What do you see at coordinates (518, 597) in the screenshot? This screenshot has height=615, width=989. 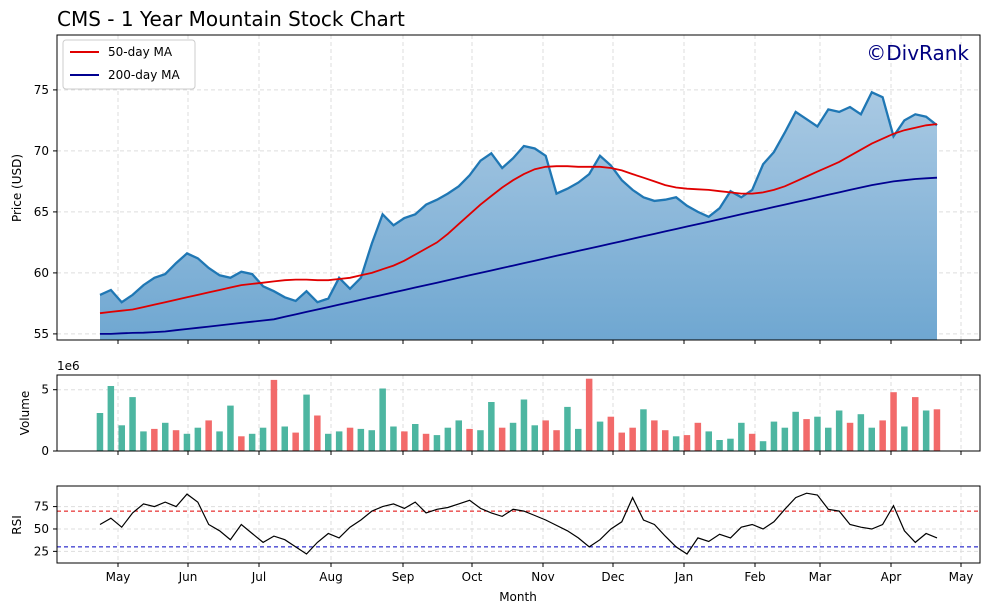 I see `x-axis-label: Month` at bounding box center [518, 597].